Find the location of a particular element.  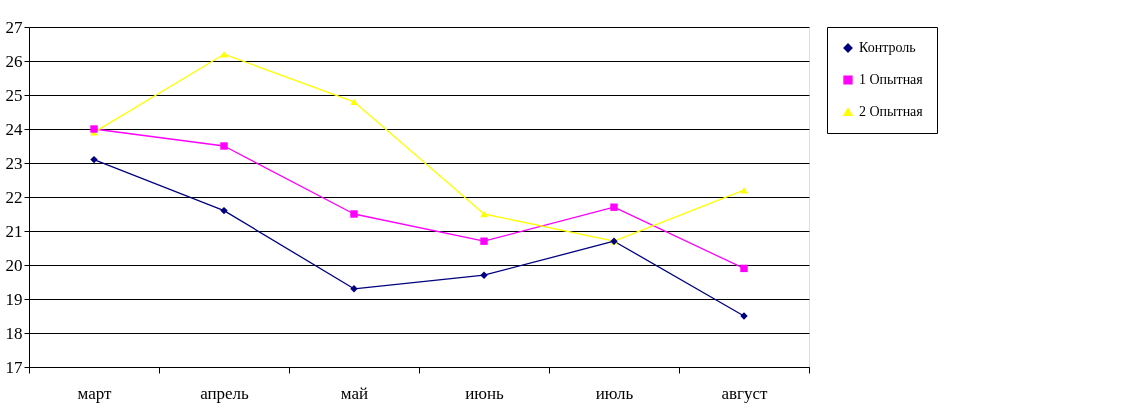

x-tick-label: июль is located at coordinates (614, 393).